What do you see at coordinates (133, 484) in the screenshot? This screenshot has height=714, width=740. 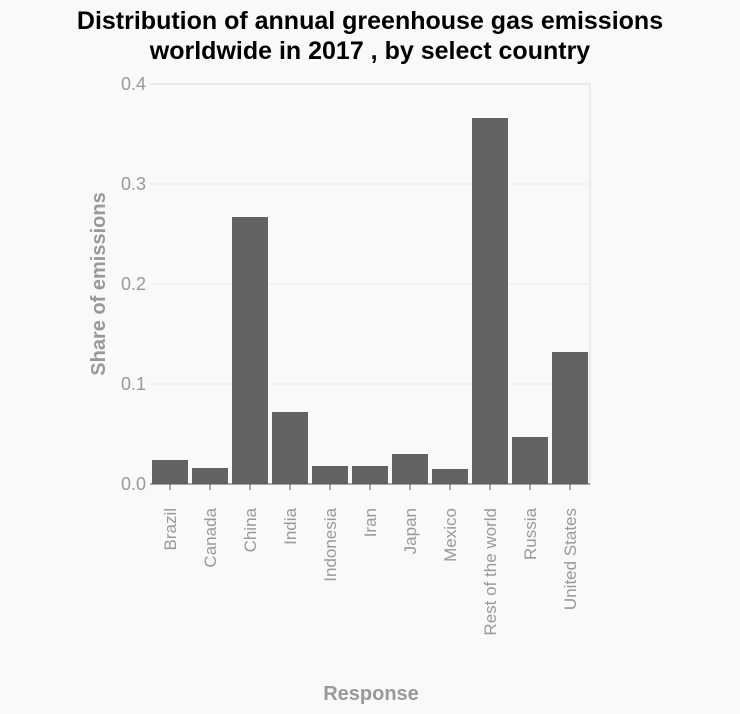 I see `y-tick-label: 0.0` at bounding box center [133, 484].